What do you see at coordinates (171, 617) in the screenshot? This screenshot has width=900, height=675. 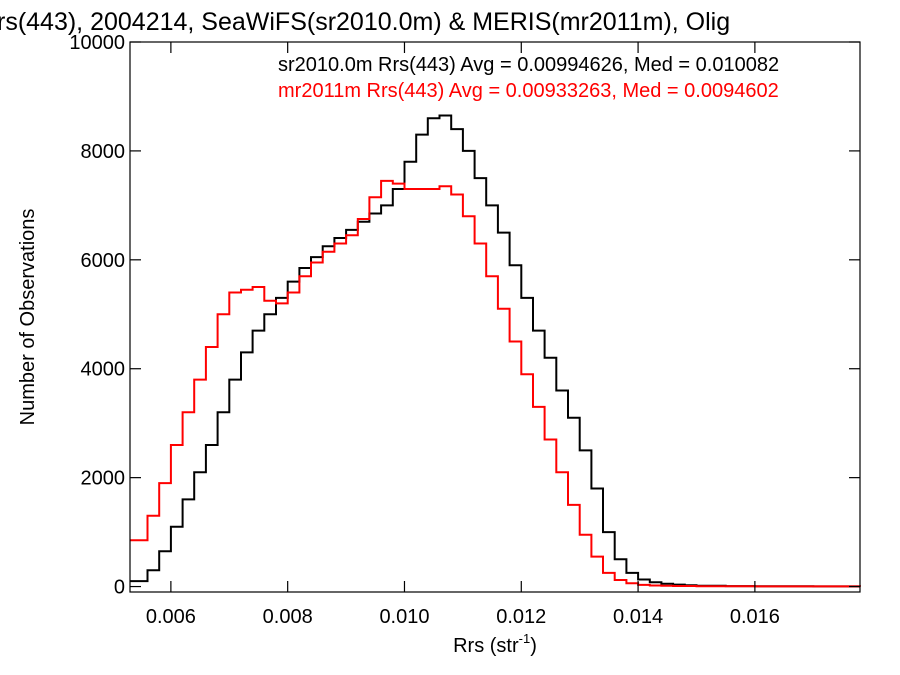 I see `x-tick-label: 0.006` at bounding box center [171, 617].